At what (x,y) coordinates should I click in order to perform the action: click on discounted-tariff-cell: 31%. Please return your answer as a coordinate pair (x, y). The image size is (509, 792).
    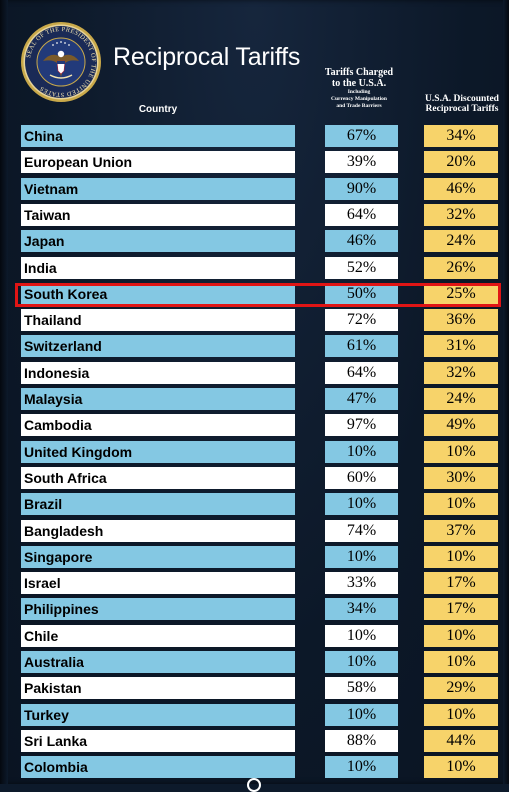
    Looking at the image, I should click on (461, 346).